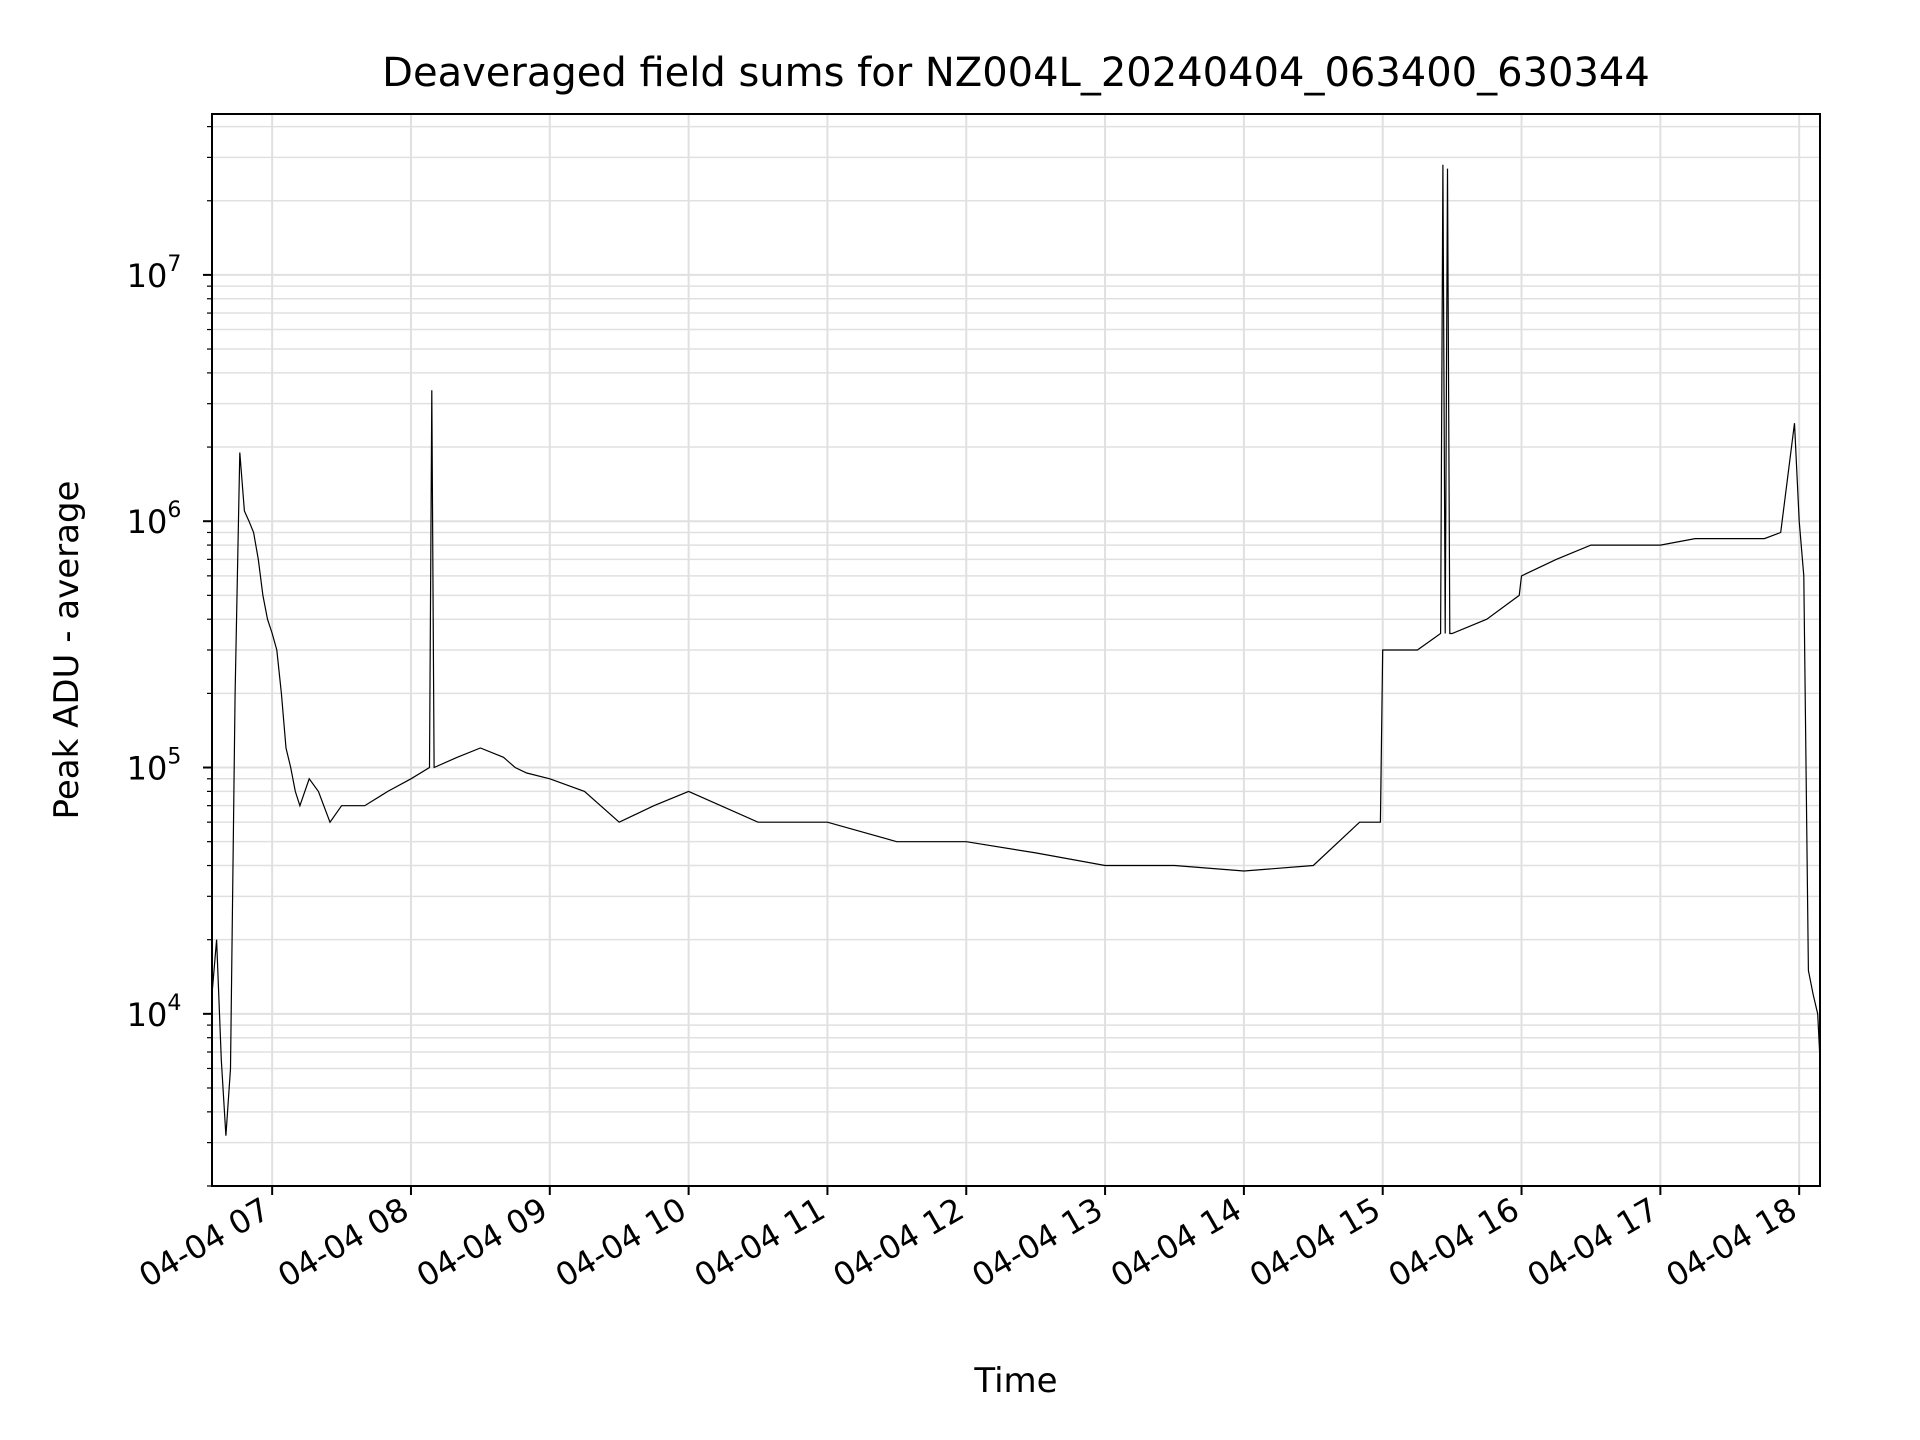 The image size is (1920, 1440). Describe the element at coordinates (1732, 1242) in the screenshot. I see `x-tick-label: 04-04 18` at that location.